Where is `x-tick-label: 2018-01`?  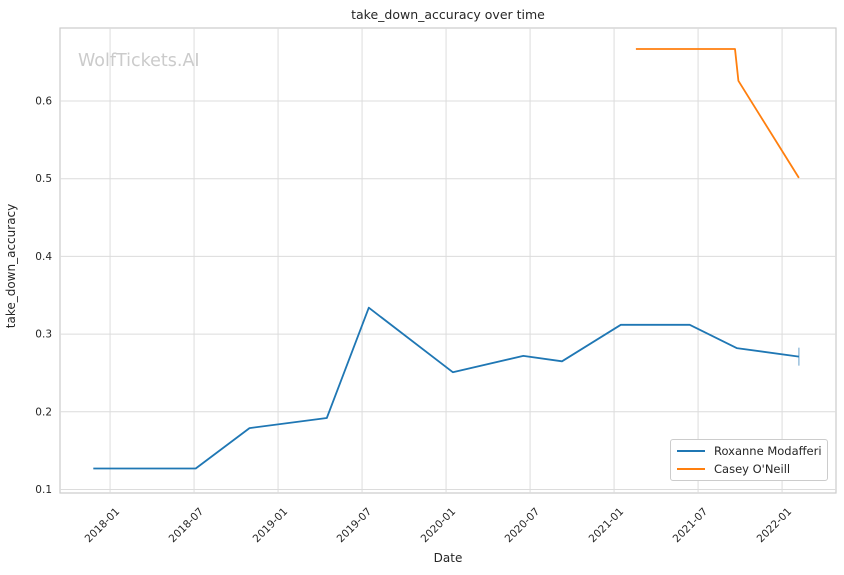 x-tick-label: 2018-01 is located at coordinates (103, 526).